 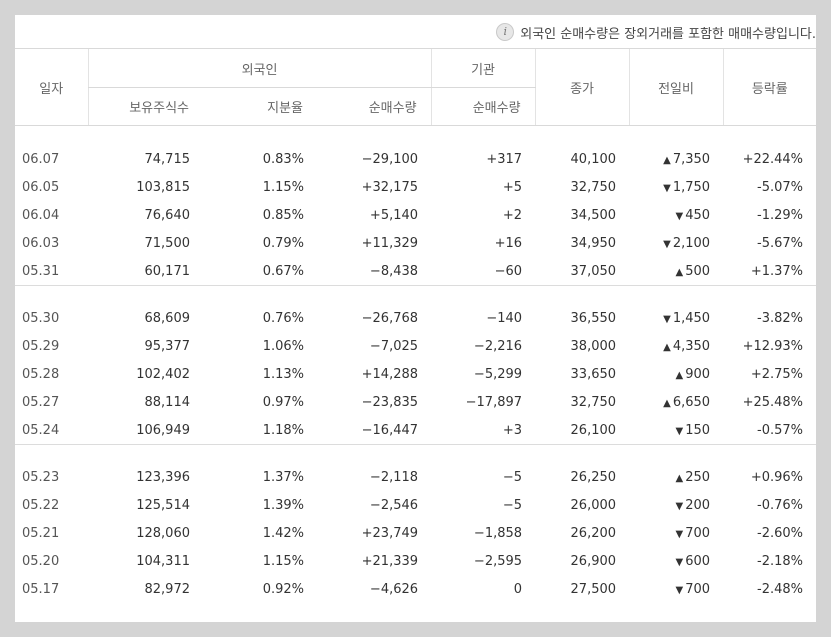 What do you see at coordinates (698, 271) in the screenshot?
I see `change-value: 500` at bounding box center [698, 271].